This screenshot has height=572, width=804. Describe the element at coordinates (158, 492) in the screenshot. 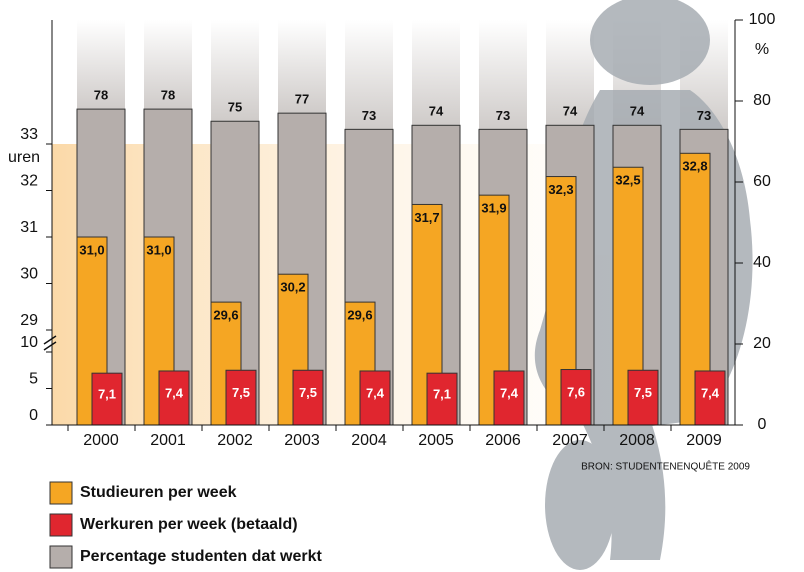

I see `legend-label: Studieuren per week` at that location.